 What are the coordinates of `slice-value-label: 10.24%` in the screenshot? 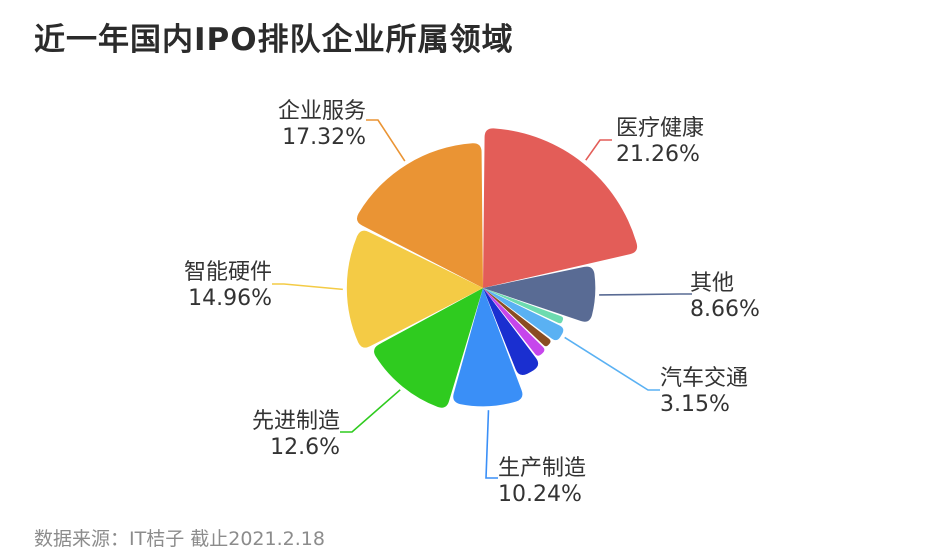 It's located at (540, 494).